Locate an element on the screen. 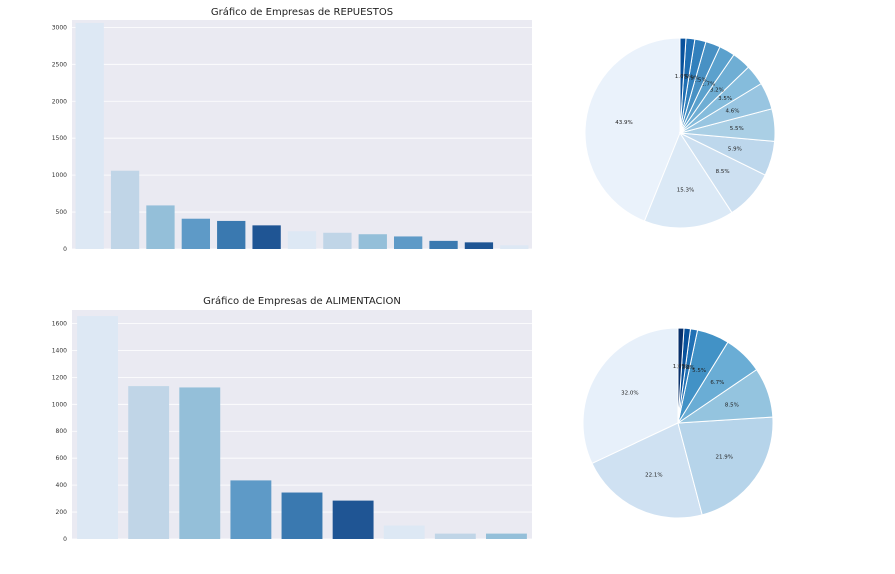  pie-slice-label: 4.6% is located at coordinates (732, 112).